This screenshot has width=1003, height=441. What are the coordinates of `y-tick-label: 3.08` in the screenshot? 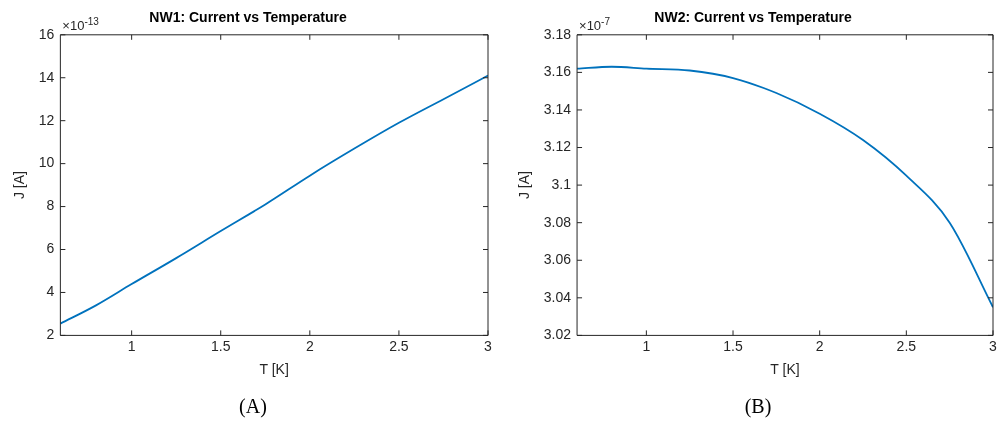 It's located at (557, 221).